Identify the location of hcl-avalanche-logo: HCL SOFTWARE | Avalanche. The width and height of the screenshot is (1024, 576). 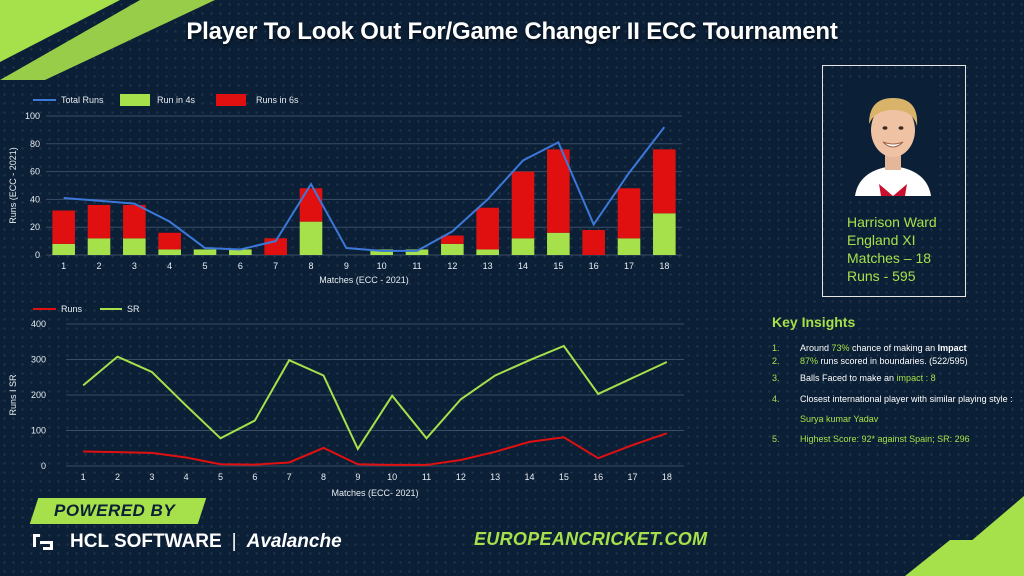
(186, 542).